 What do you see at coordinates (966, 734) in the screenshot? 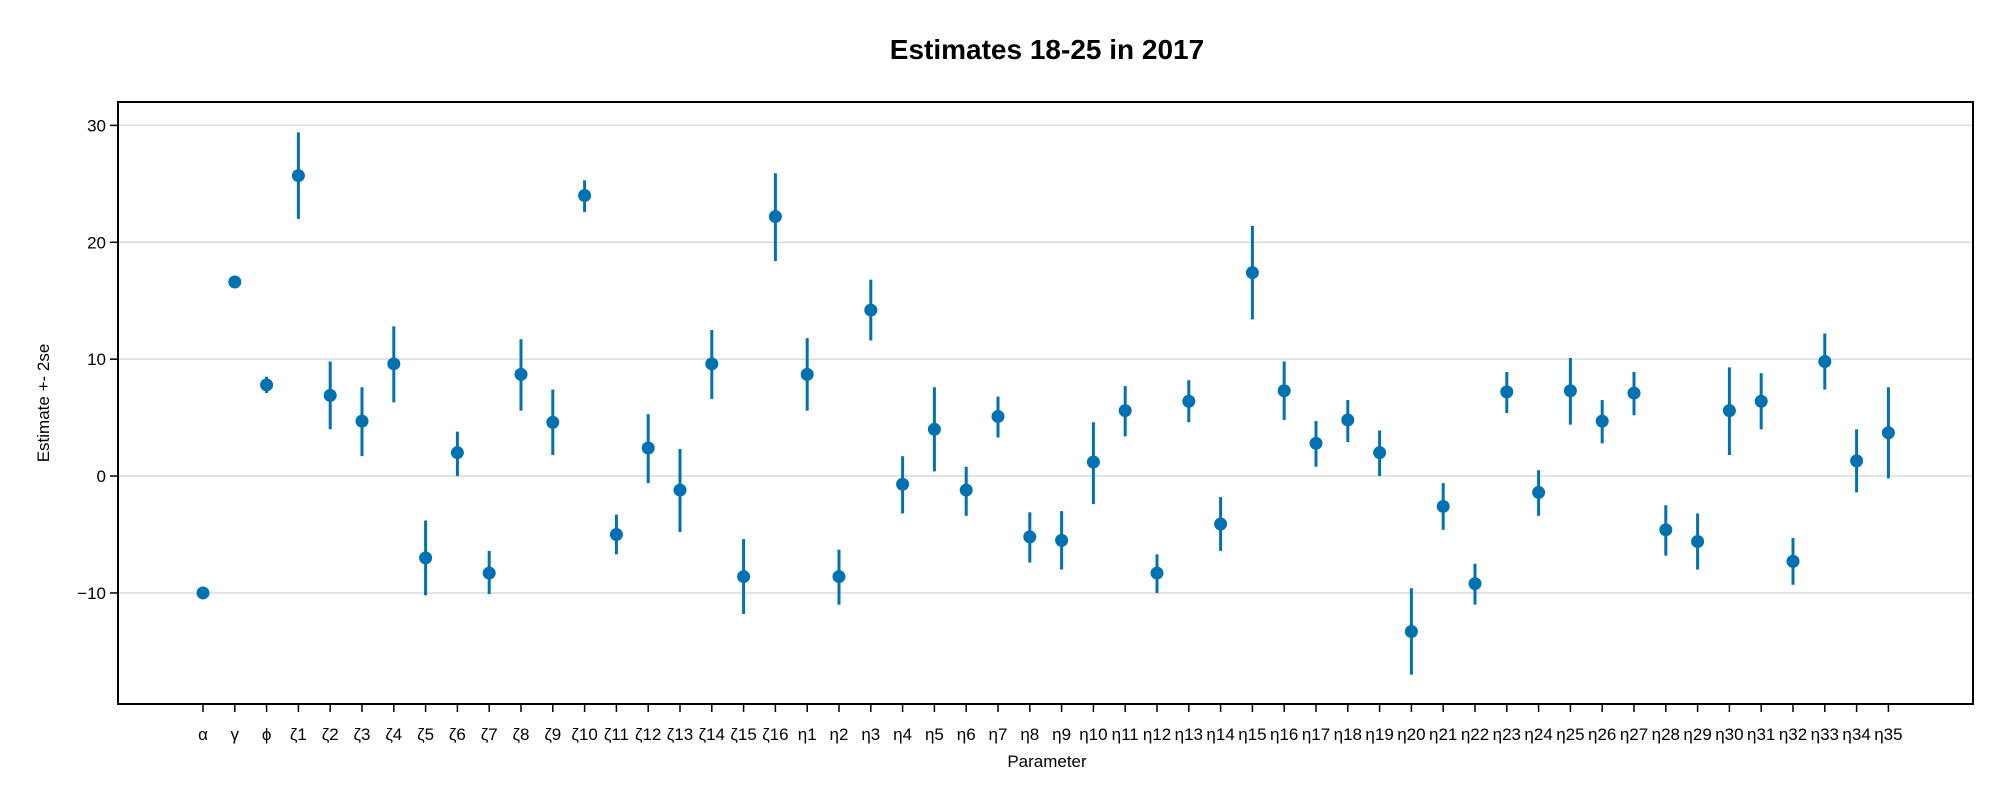
I see `x-tick-label: η6` at bounding box center [966, 734].